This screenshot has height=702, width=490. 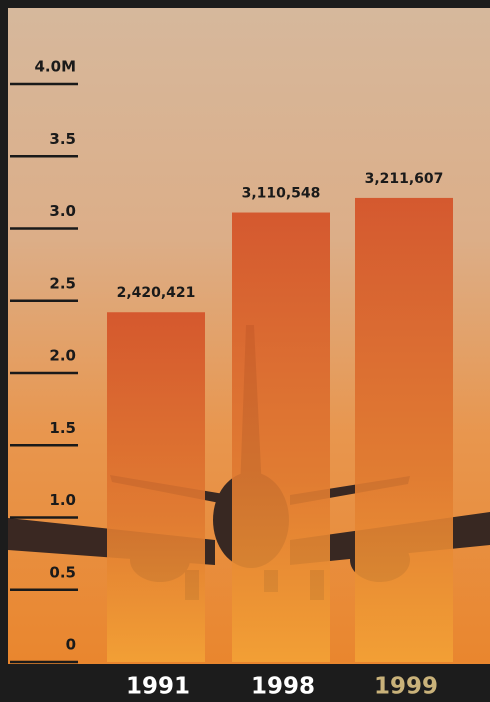 What do you see at coordinates (62, 428) in the screenshot?
I see `y-tick-label: 1.5` at bounding box center [62, 428].